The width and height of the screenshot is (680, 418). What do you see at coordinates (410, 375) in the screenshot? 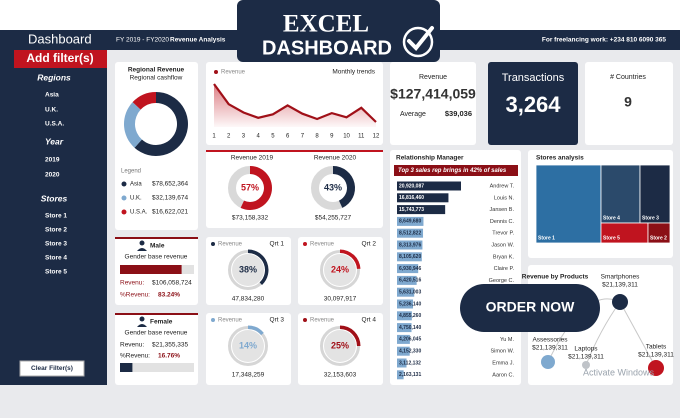
I see `value-label: 2,163,131` at bounding box center [410, 375].